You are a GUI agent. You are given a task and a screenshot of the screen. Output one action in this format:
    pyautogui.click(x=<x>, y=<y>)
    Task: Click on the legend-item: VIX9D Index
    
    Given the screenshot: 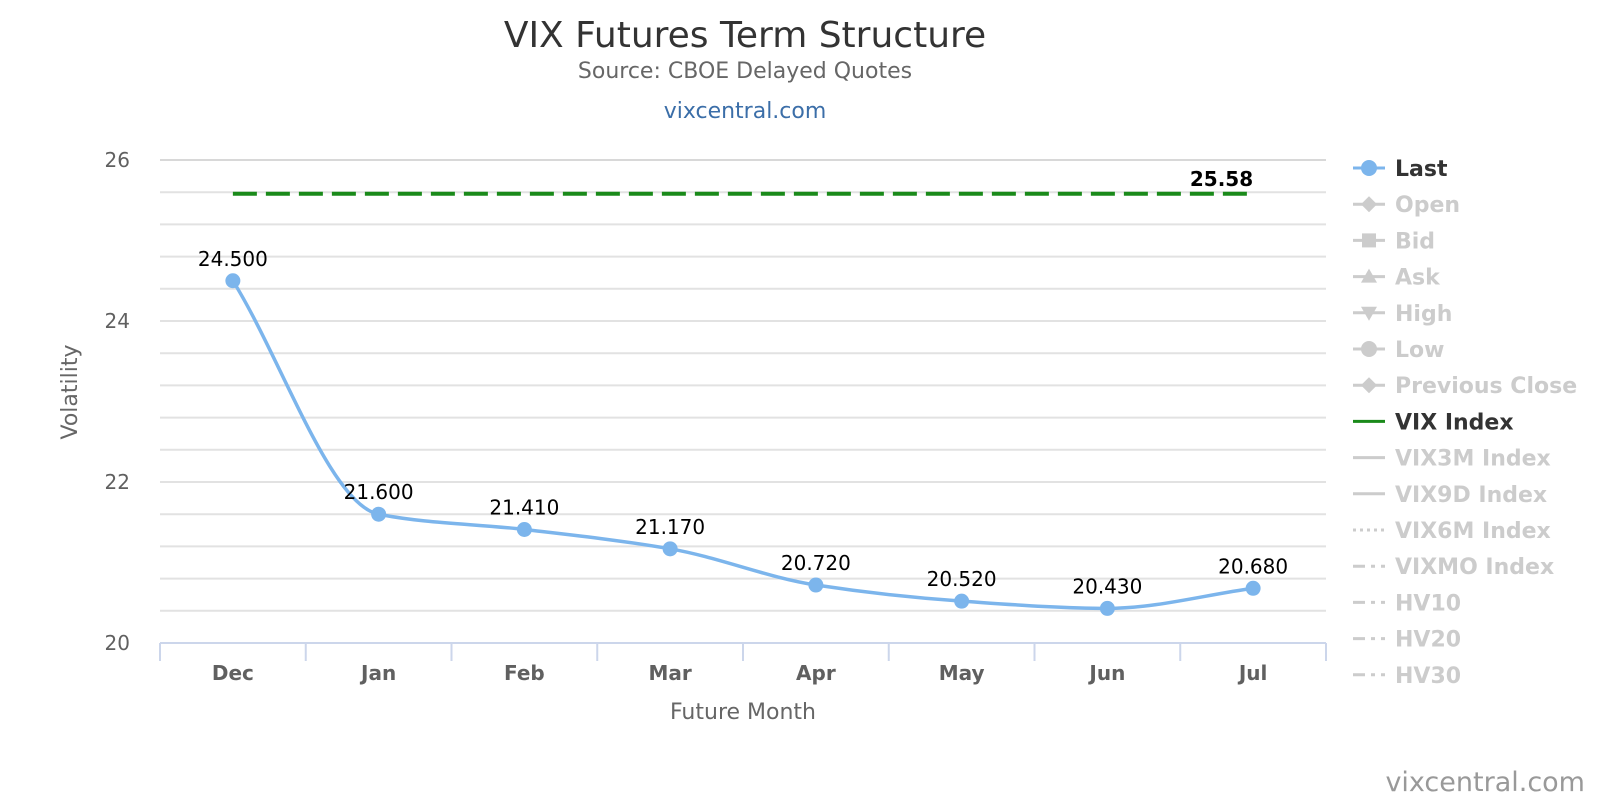 What is the action you would take?
    pyautogui.click(x=1450, y=495)
    